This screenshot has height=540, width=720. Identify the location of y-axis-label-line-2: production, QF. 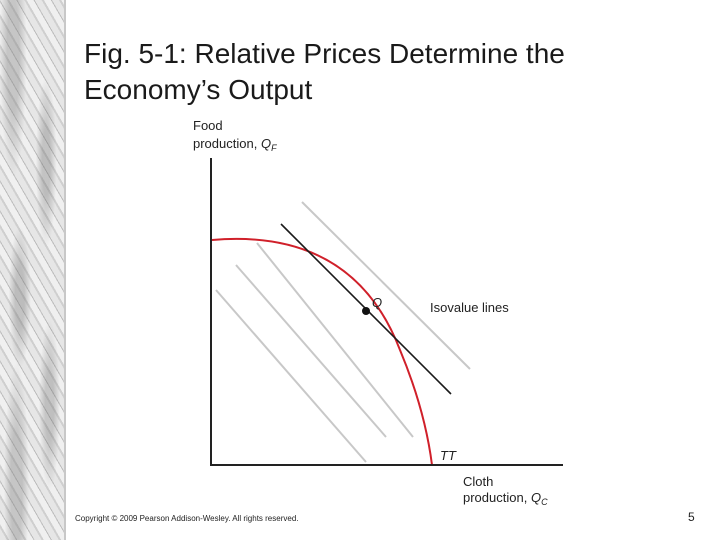
(235, 144).